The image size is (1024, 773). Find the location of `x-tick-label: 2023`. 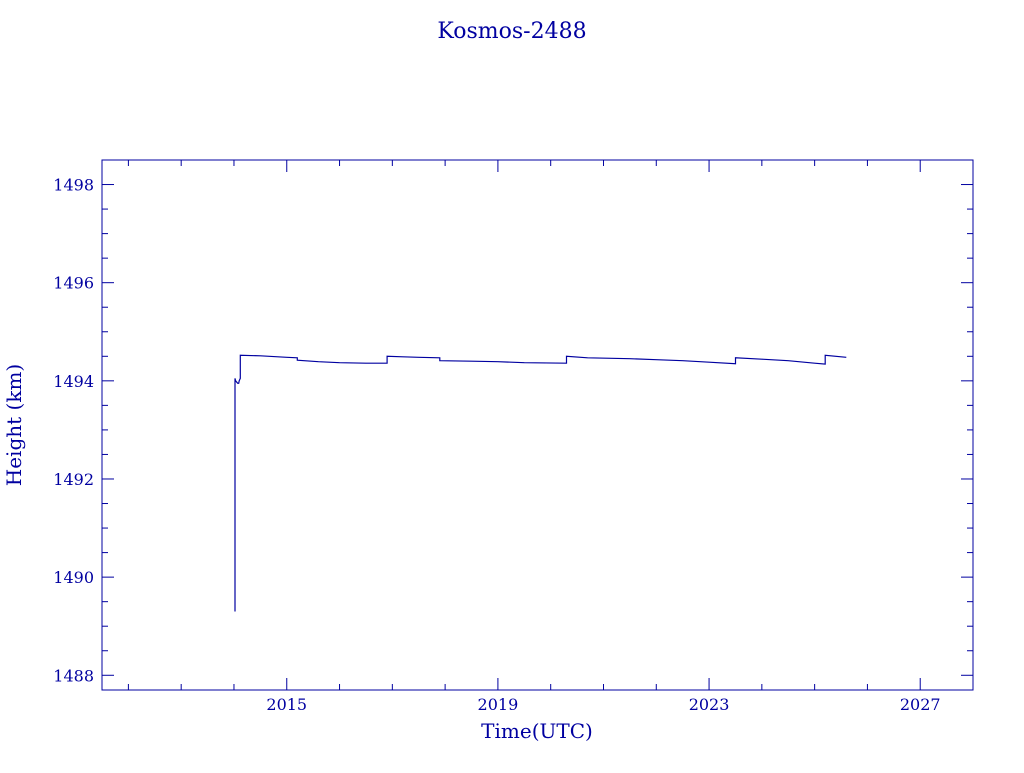

x-tick-label: 2023 is located at coordinates (709, 704).